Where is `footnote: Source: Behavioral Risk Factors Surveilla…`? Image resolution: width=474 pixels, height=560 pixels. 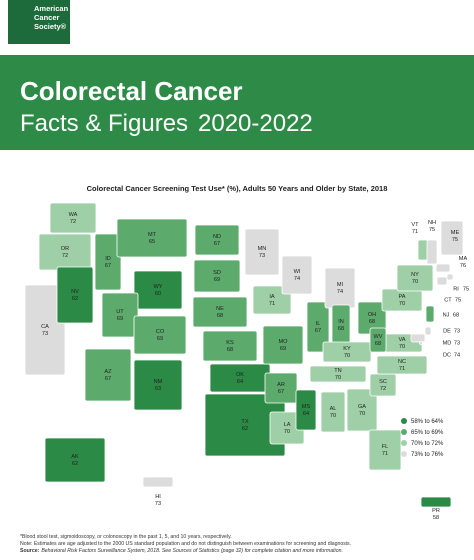
footnote: Source: Behavioral Risk Factors Surveilla… is located at coordinates (181, 551).